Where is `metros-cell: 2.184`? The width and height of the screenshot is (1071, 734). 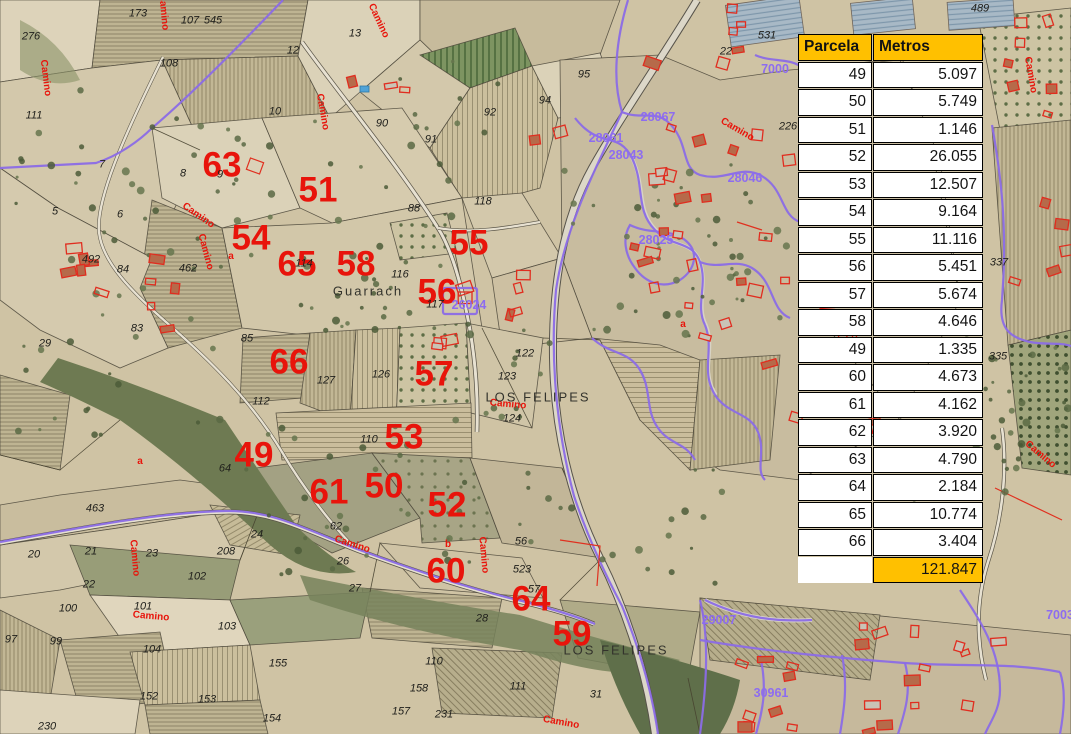 metros-cell: 2.184 is located at coordinates (928, 487).